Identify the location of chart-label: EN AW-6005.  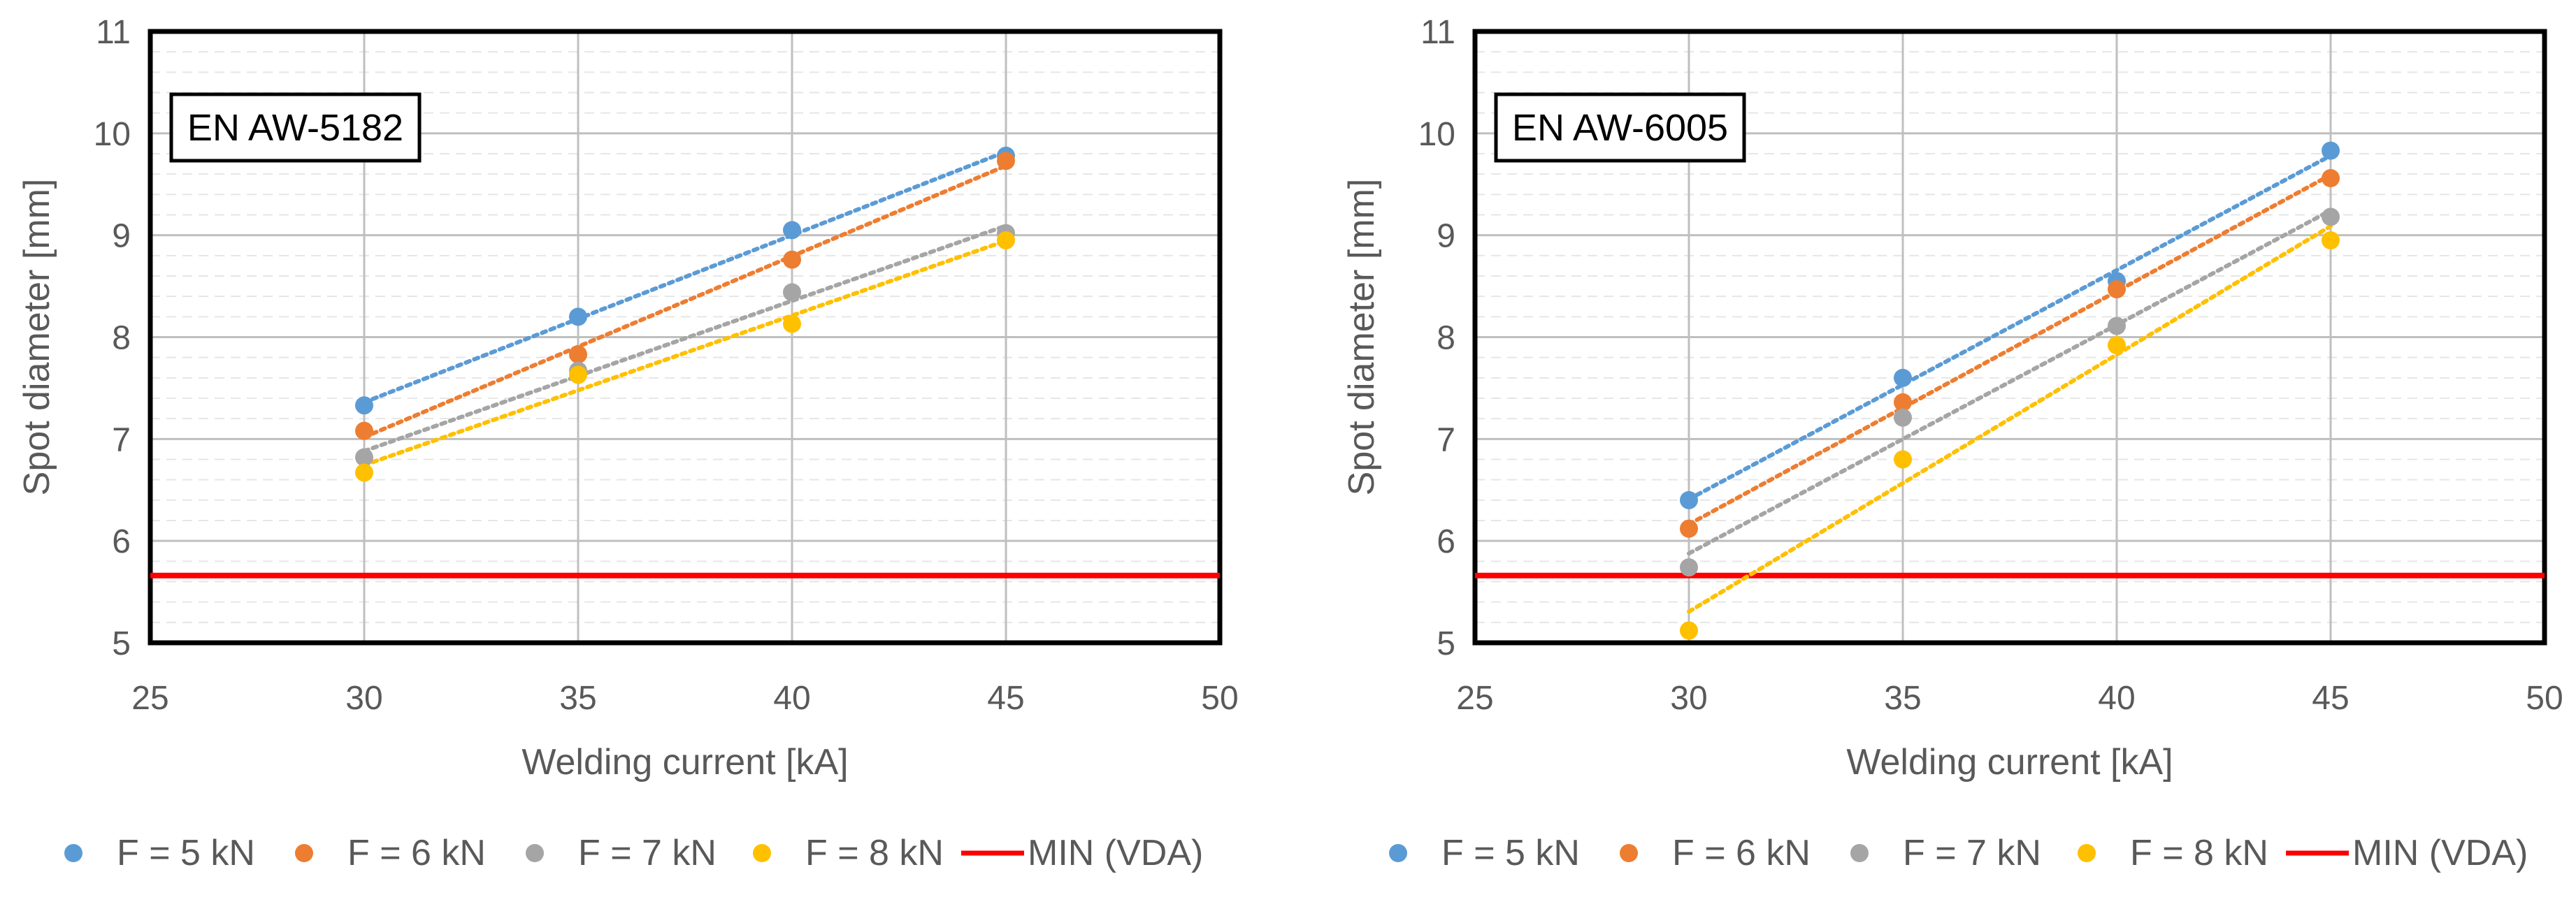
(1620, 128).